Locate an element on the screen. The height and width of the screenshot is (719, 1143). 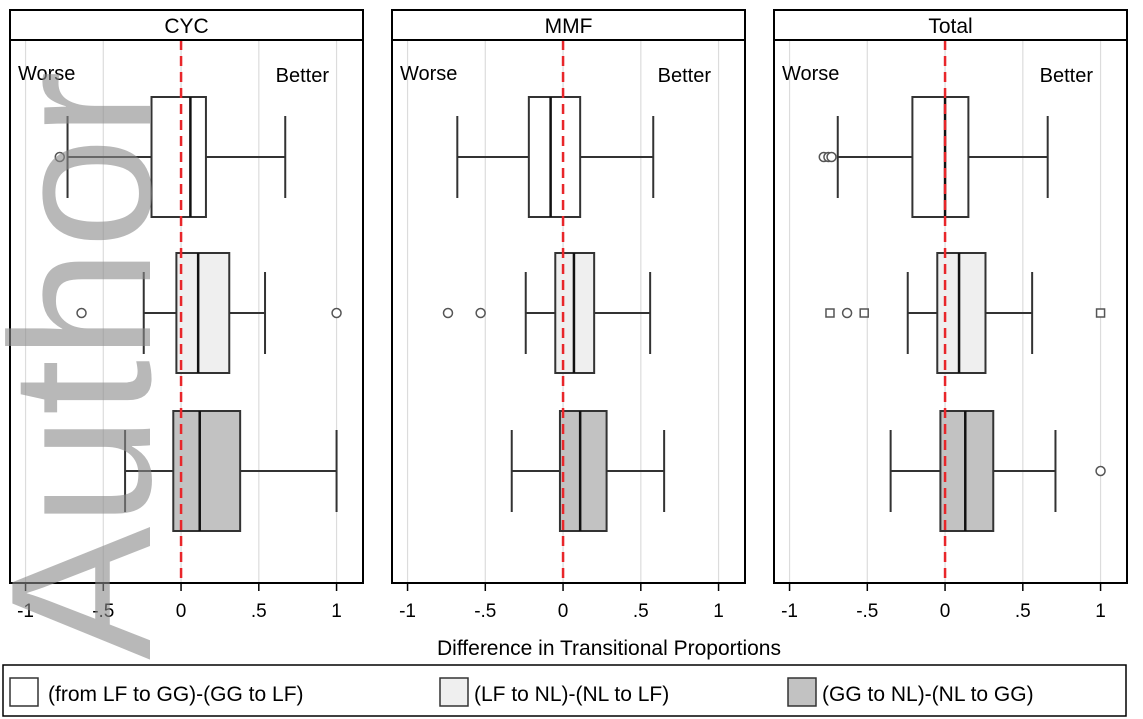
panel-title: MMF is located at coordinates (569, 26).